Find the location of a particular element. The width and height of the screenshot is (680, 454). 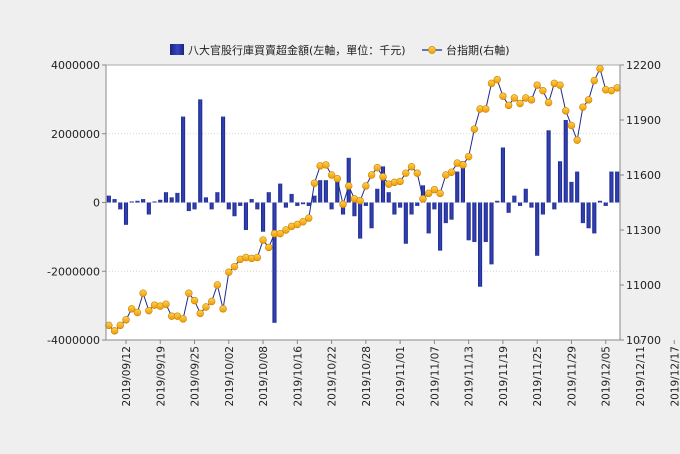

right-axis: 12200 11900 11600 11300 11000 10700 is located at coordinates (640, 203).